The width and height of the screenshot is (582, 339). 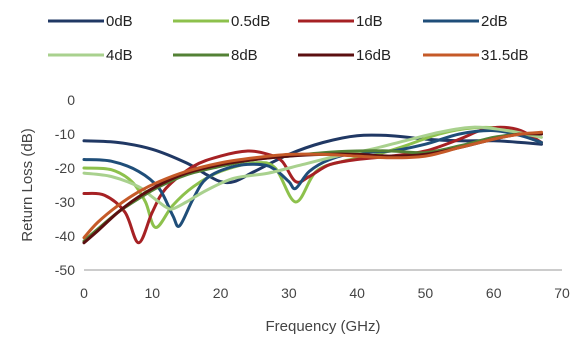 I want to click on legend-label: 4dB, so click(x=119, y=55).